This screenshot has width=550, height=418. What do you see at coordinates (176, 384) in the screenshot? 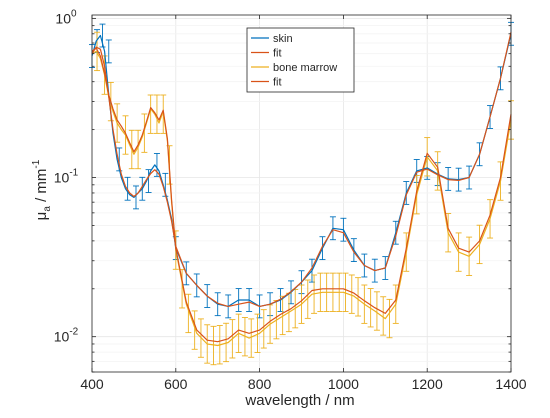
I see `x-tick-label: 600` at bounding box center [176, 384].